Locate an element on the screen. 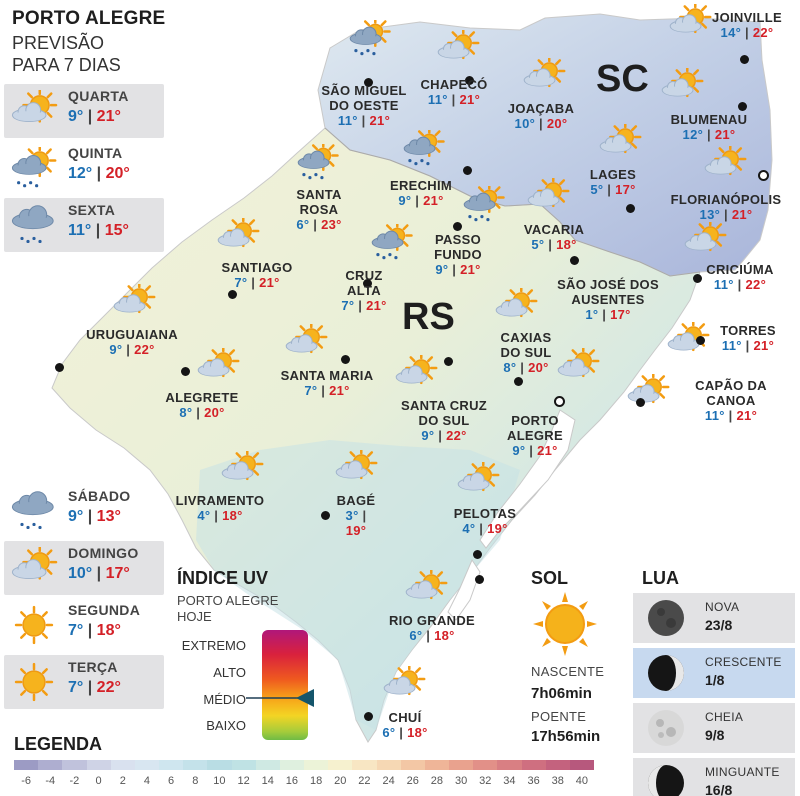  city-forecast: PELOTAS 4° | 19° is located at coordinates (485, 521).